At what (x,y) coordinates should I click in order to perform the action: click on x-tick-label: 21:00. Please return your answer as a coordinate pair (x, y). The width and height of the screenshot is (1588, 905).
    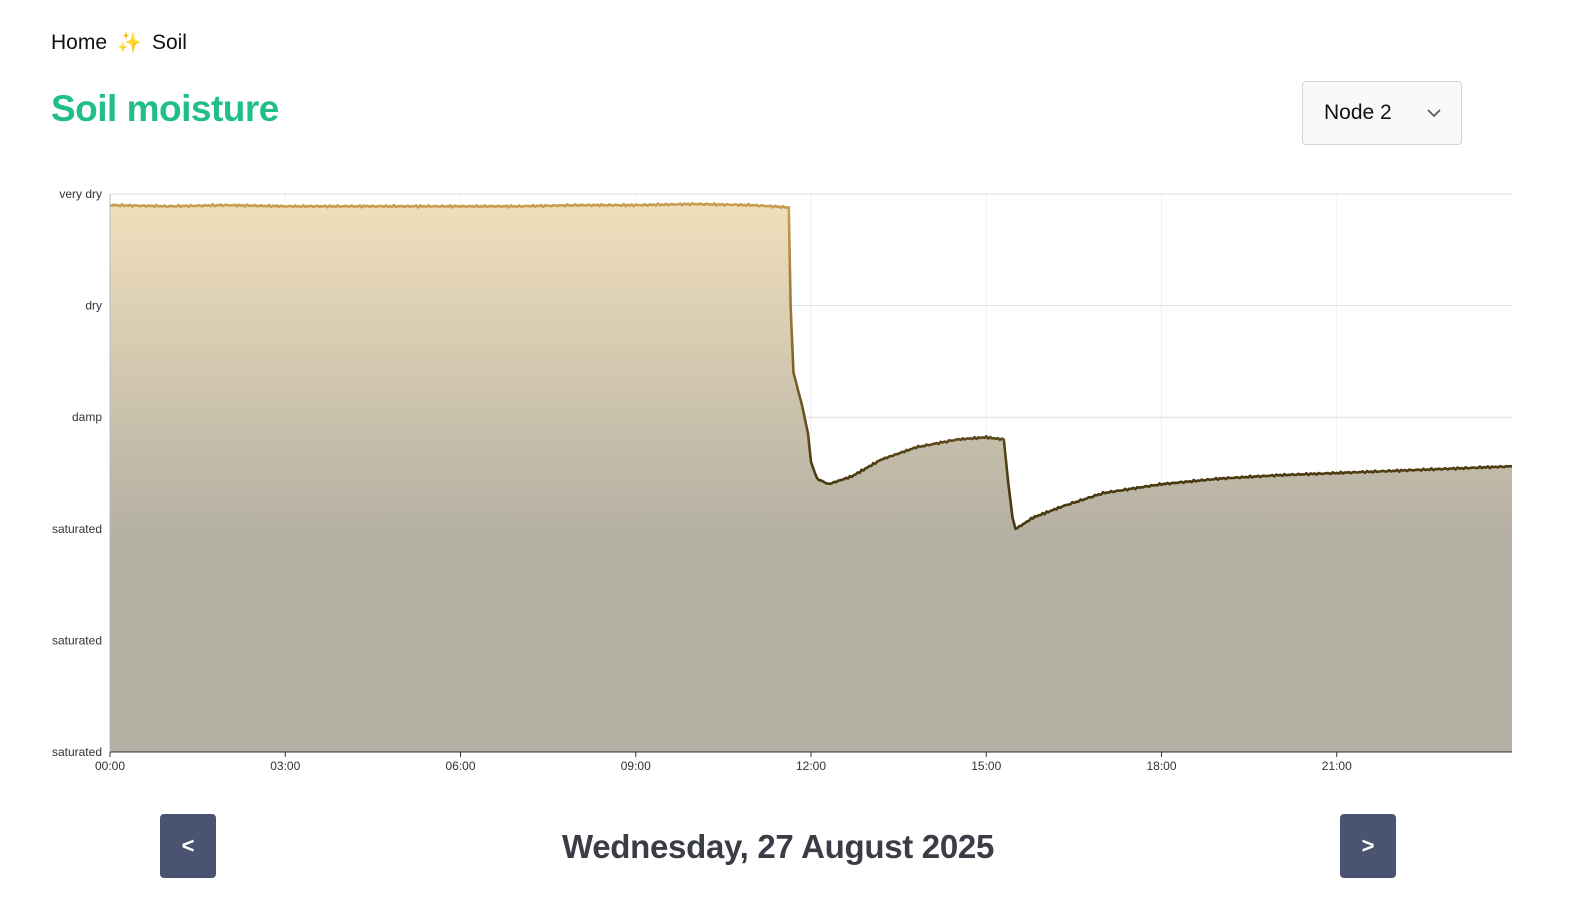
    Looking at the image, I should click on (1337, 766).